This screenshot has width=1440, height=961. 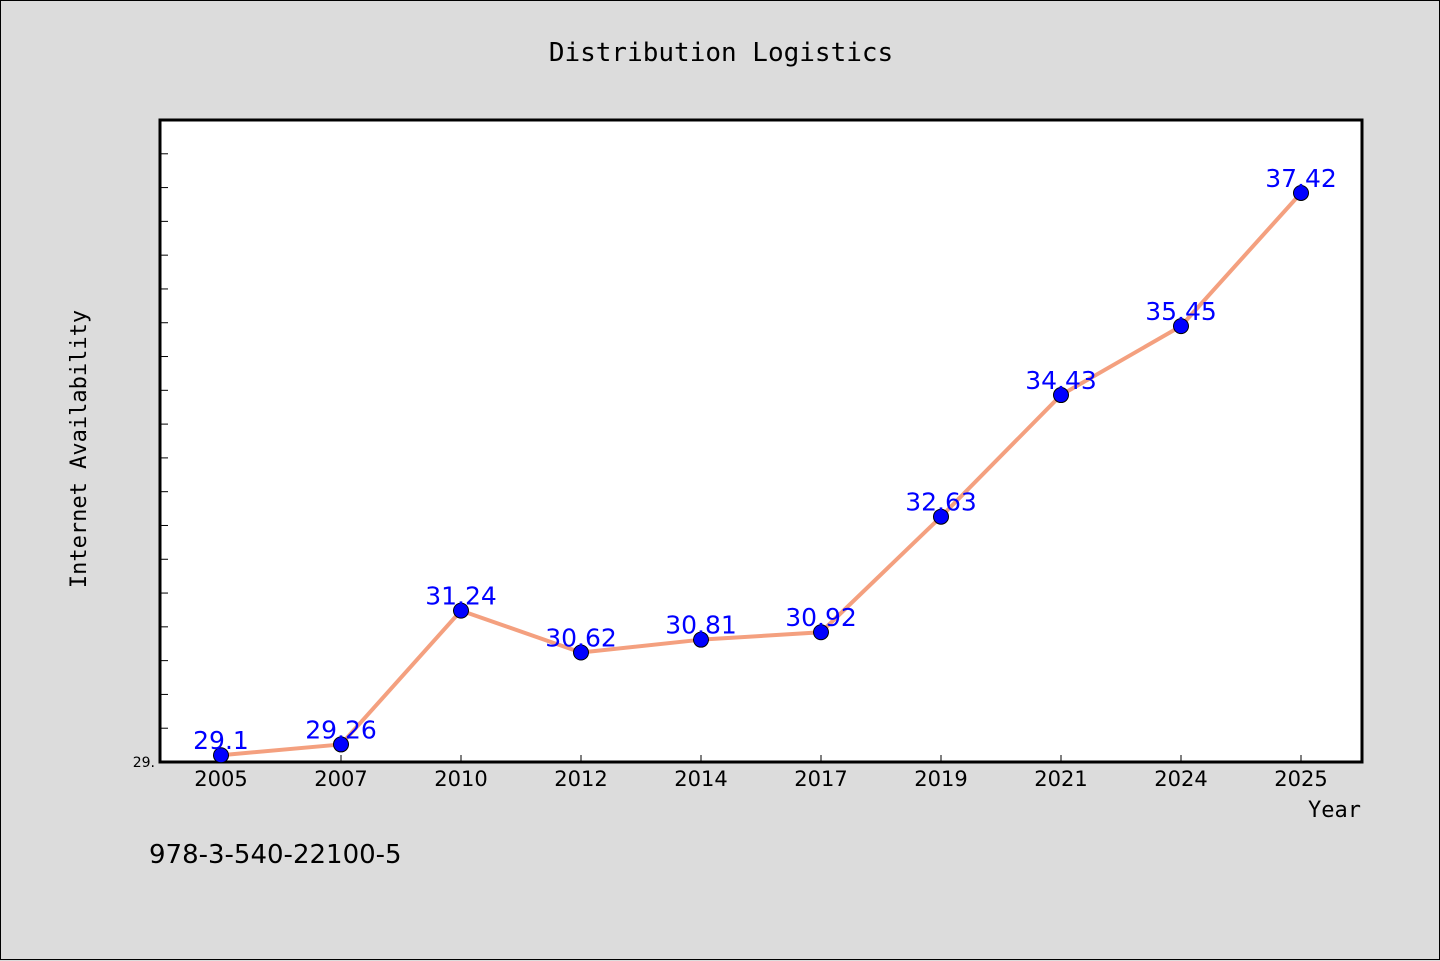 I want to click on x-tick-label: 2012, so click(x=580, y=779).